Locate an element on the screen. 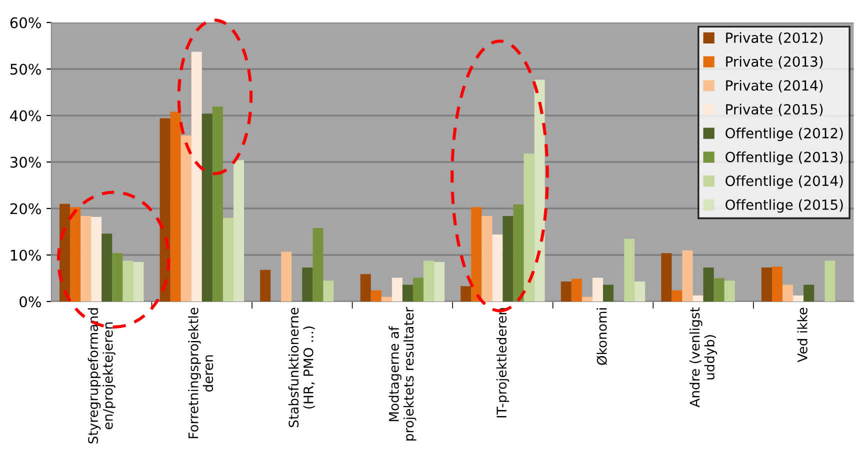 This screenshot has height=450, width=858. legend-label: Offentlige (2013) is located at coordinates (784, 158).